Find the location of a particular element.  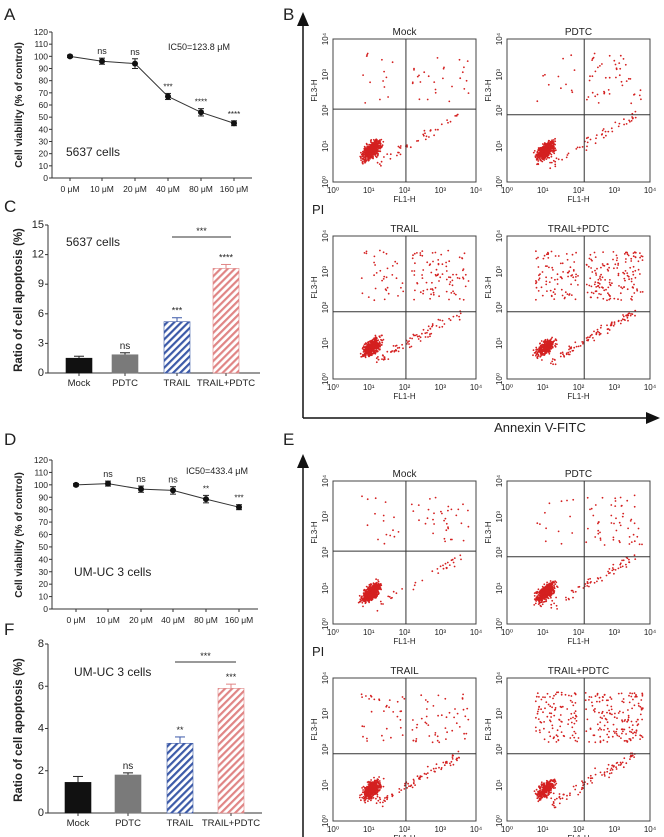

y-tick-label: 6 is located at coordinates (41, 314).